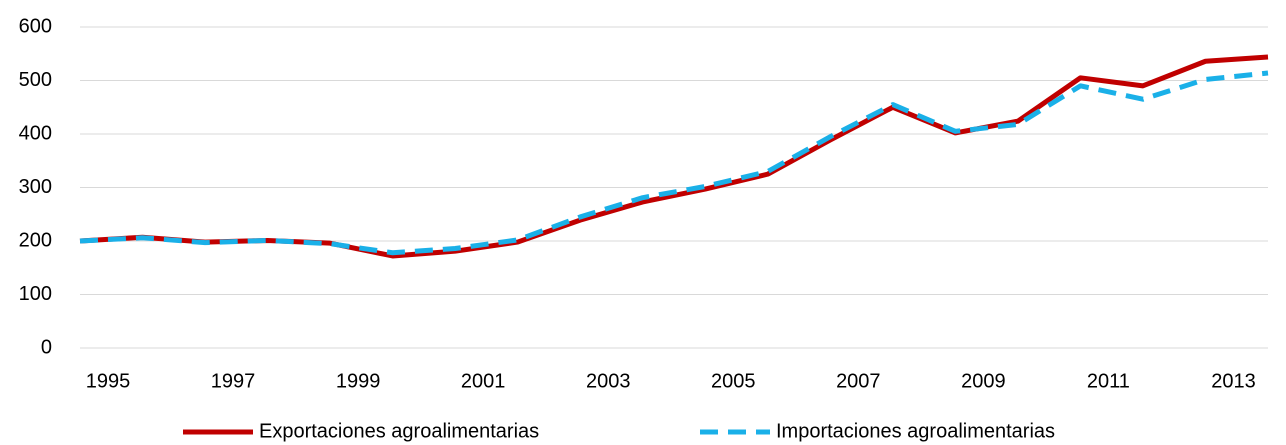 This screenshot has height=445, width=1286. Describe the element at coordinates (483, 381) in the screenshot. I see `x-tick-label: 2001` at that location.